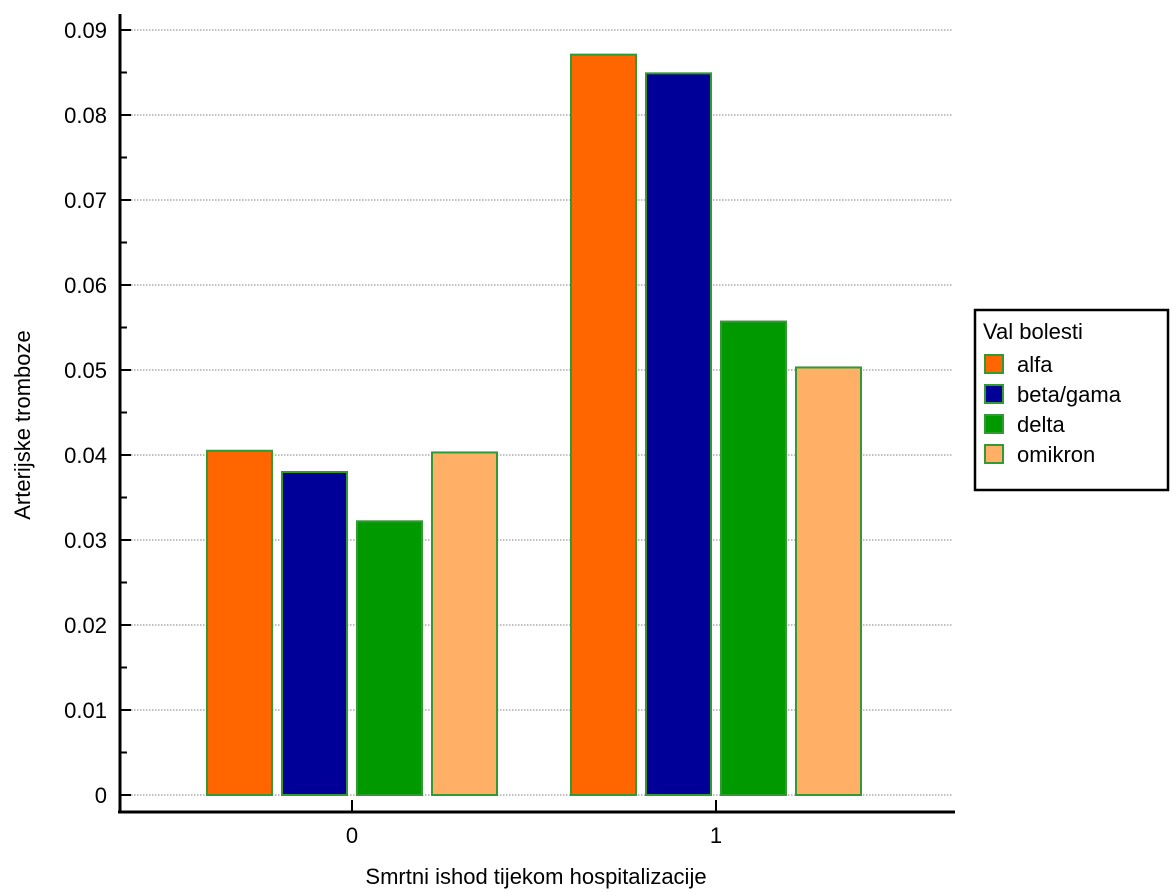 This screenshot has width=1172, height=892. Describe the element at coordinates (85, 200) in the screenshot. I see `y-tick-label: 0.07` at that location.